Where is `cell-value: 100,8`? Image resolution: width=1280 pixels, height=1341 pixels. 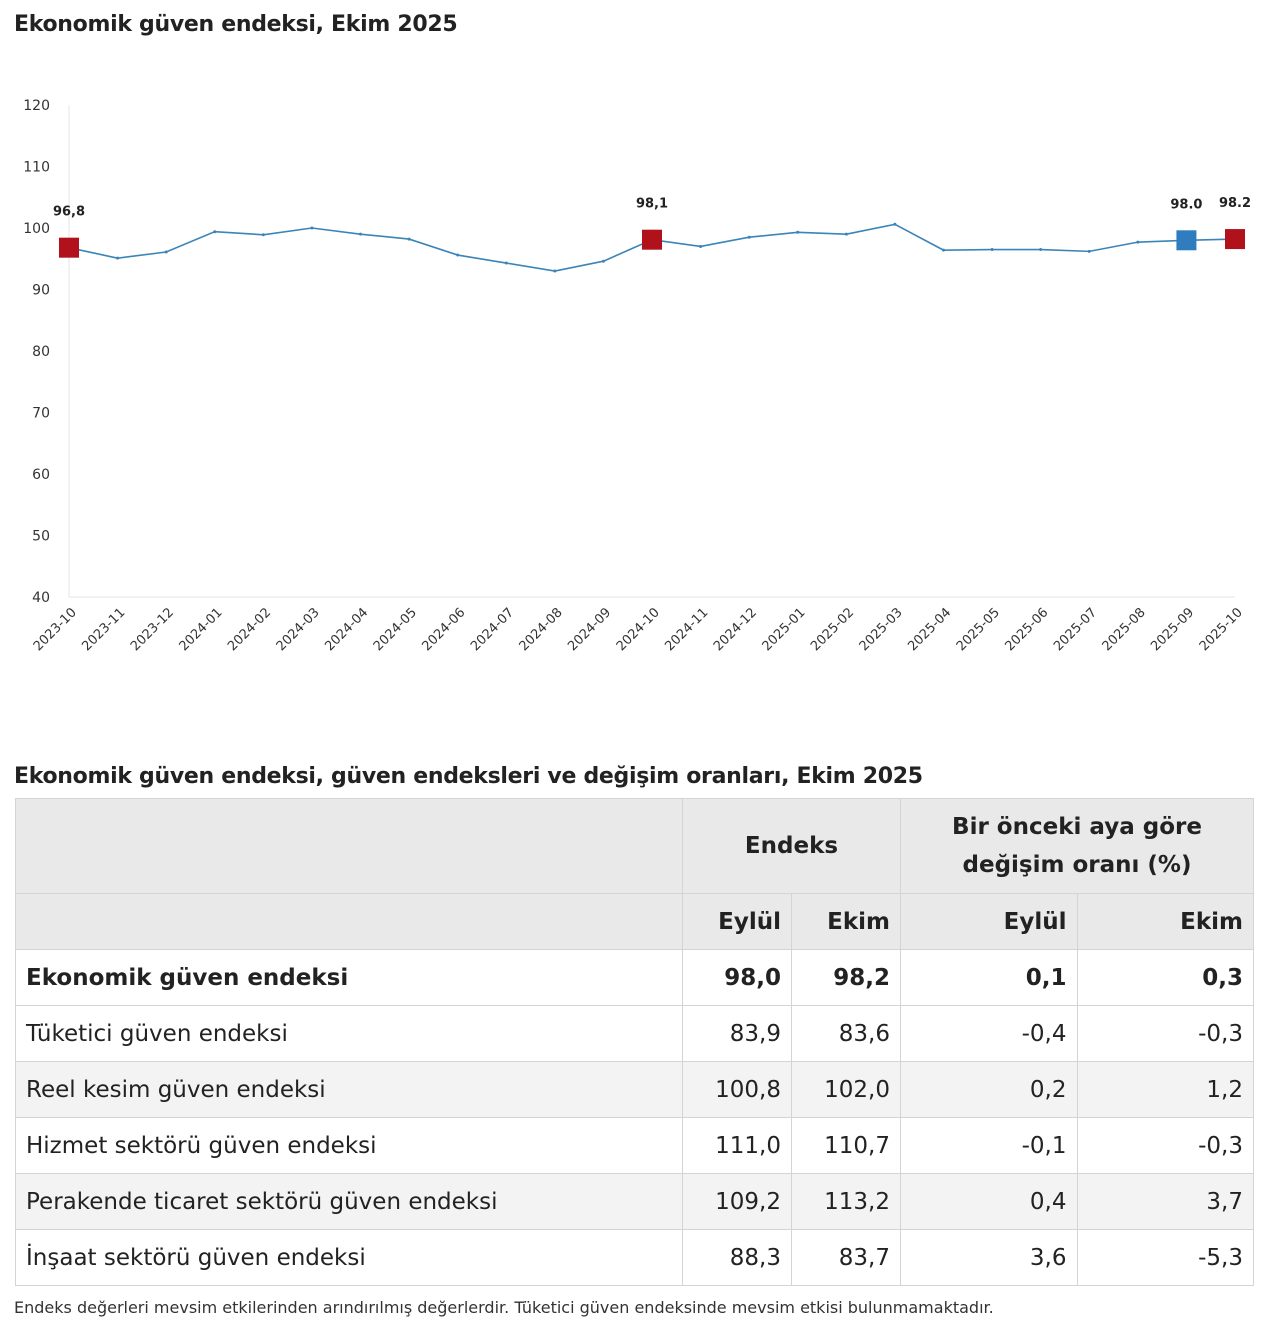
cell-value: 100,8 is located at coordinates (737, 1089).